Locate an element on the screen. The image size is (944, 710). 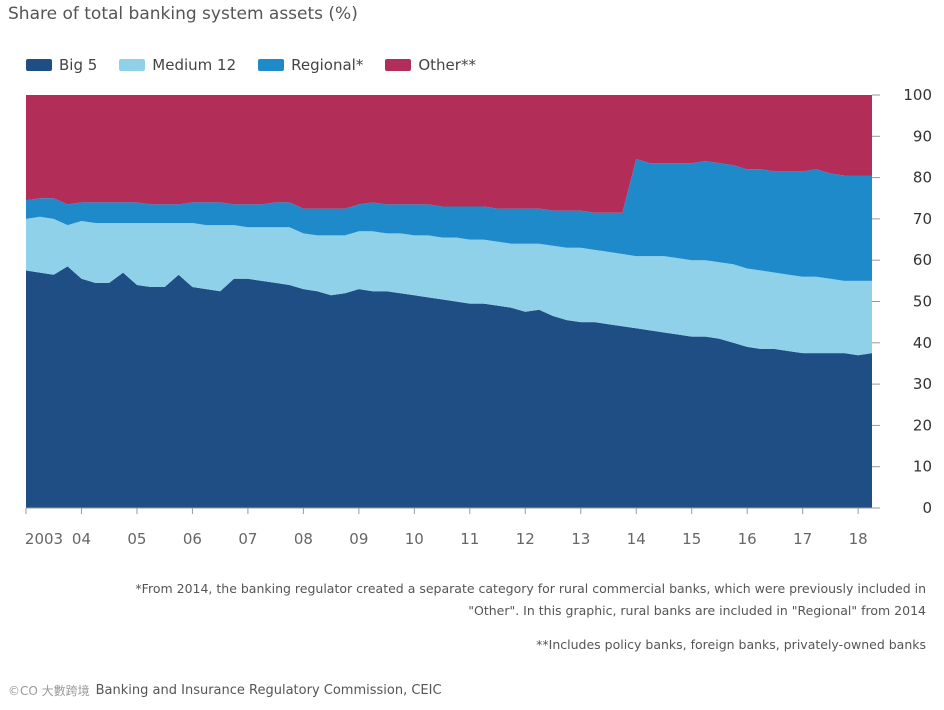
legend-swatch-medium12 is located at coordinates (132, 65).